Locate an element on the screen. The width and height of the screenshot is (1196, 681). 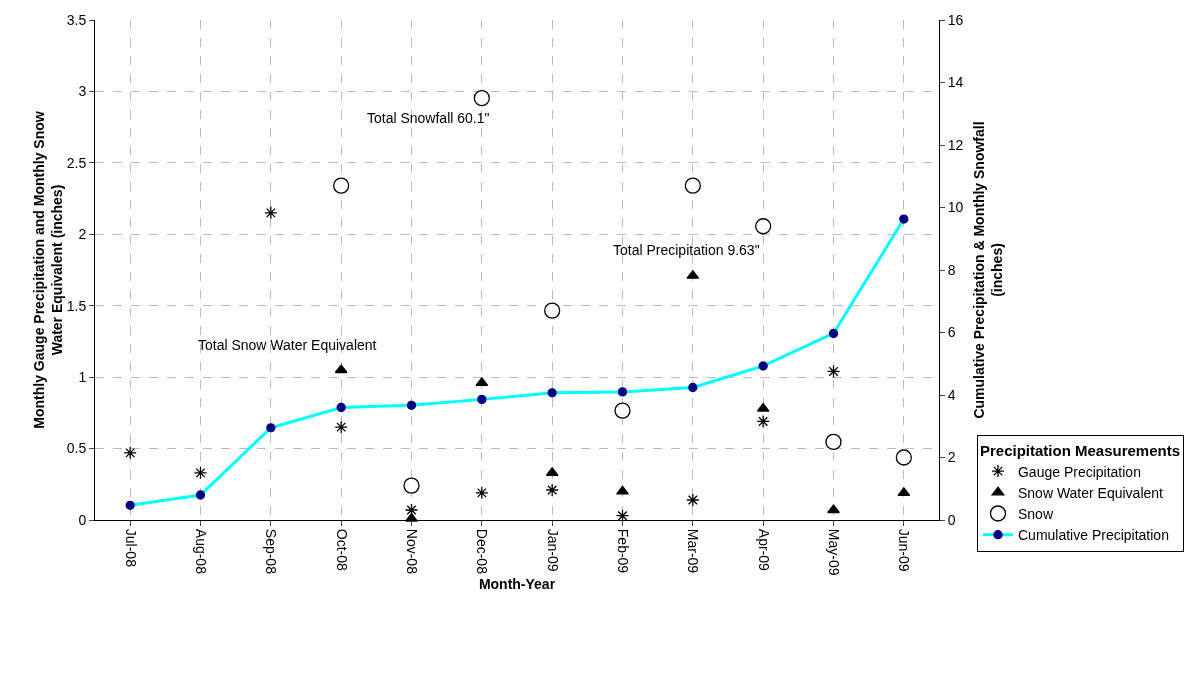
y-tick-label: 3.5 is located at coordinates (76, 19).